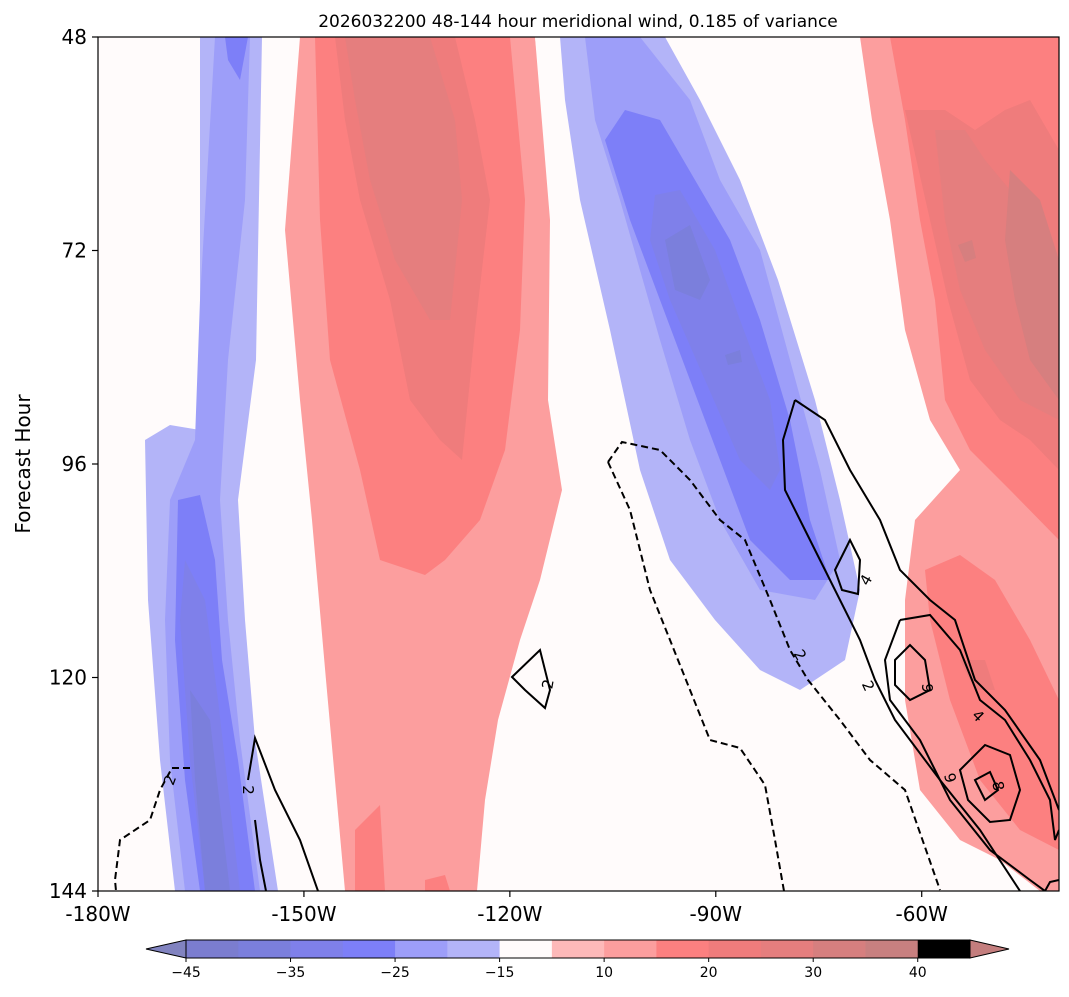 This screenshot has height=997, width=1069. What do you see at coordinates (921, 914) in the screenshot?
I see `x-tick-label: -60W` at bounding box center [921, 914].